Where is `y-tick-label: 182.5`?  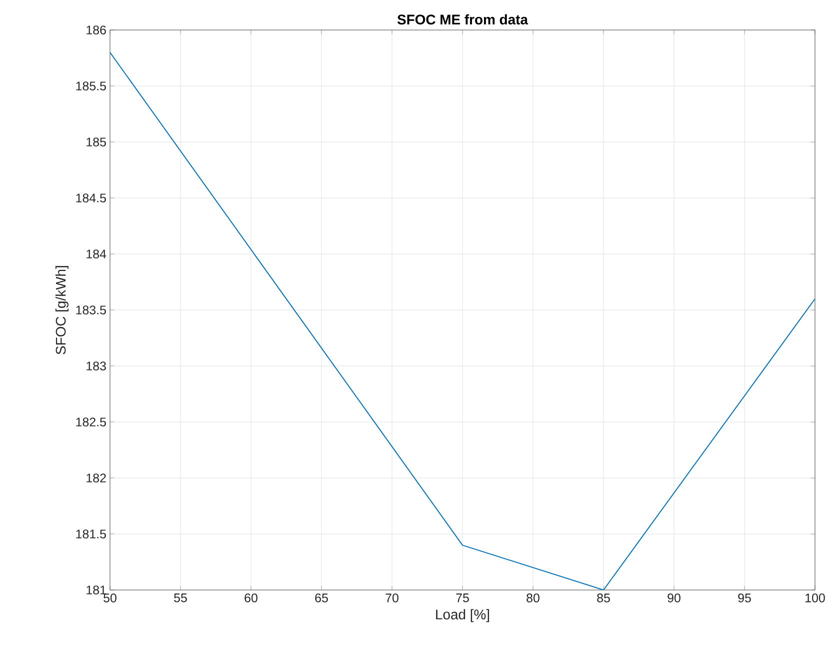 y-tick-label: 182.5 is located at coordinates (91, 422).